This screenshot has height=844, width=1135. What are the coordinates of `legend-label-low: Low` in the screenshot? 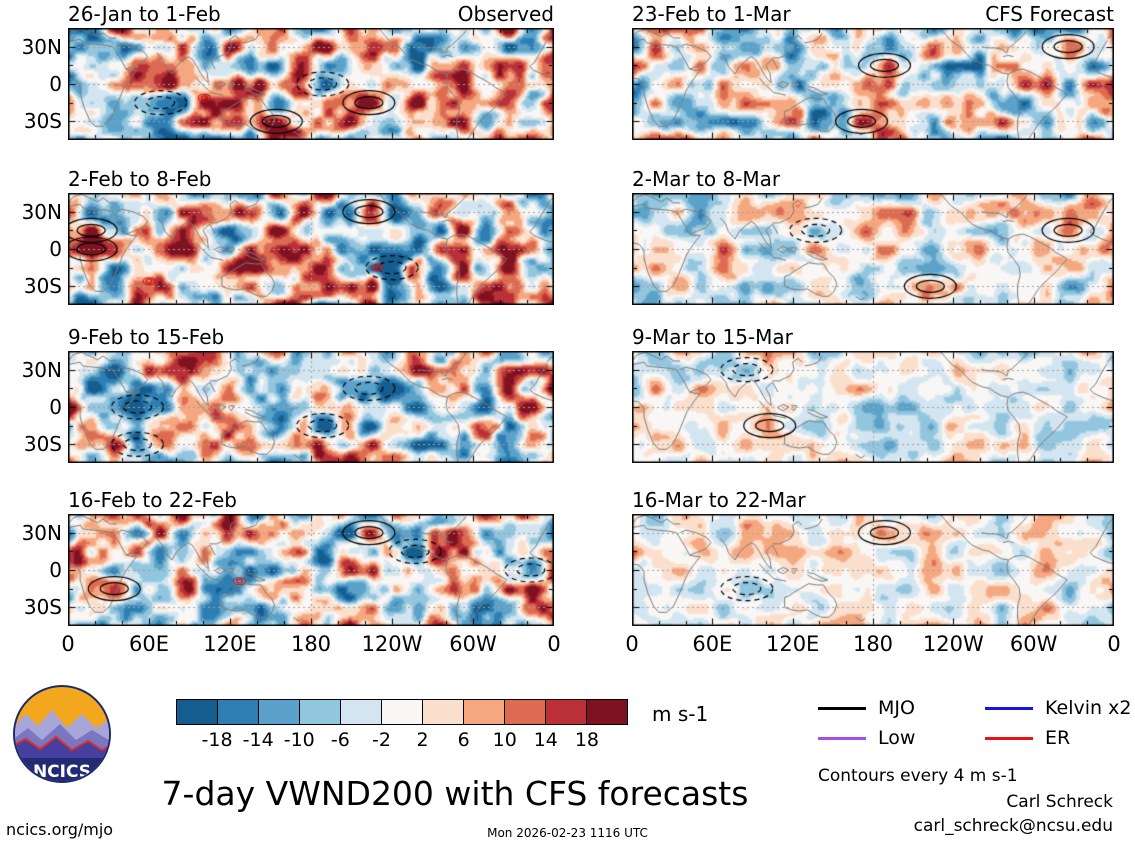 It's located at (897, 738).